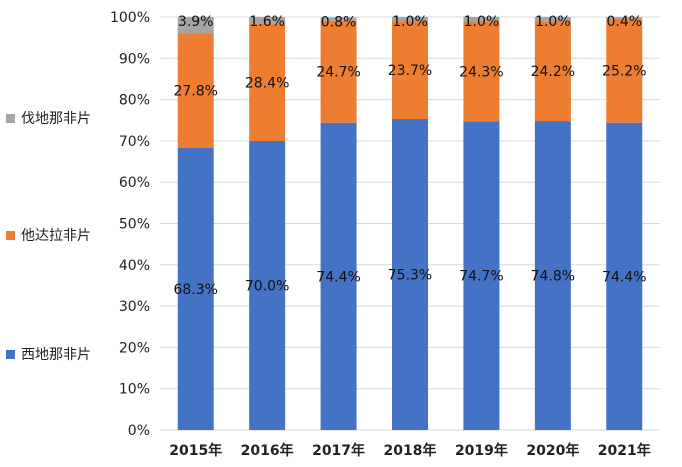  What do you see at coordinates (339, 22) in the screenshot?
I see `data-label: 0.8%` at bounding box center [339, 22].